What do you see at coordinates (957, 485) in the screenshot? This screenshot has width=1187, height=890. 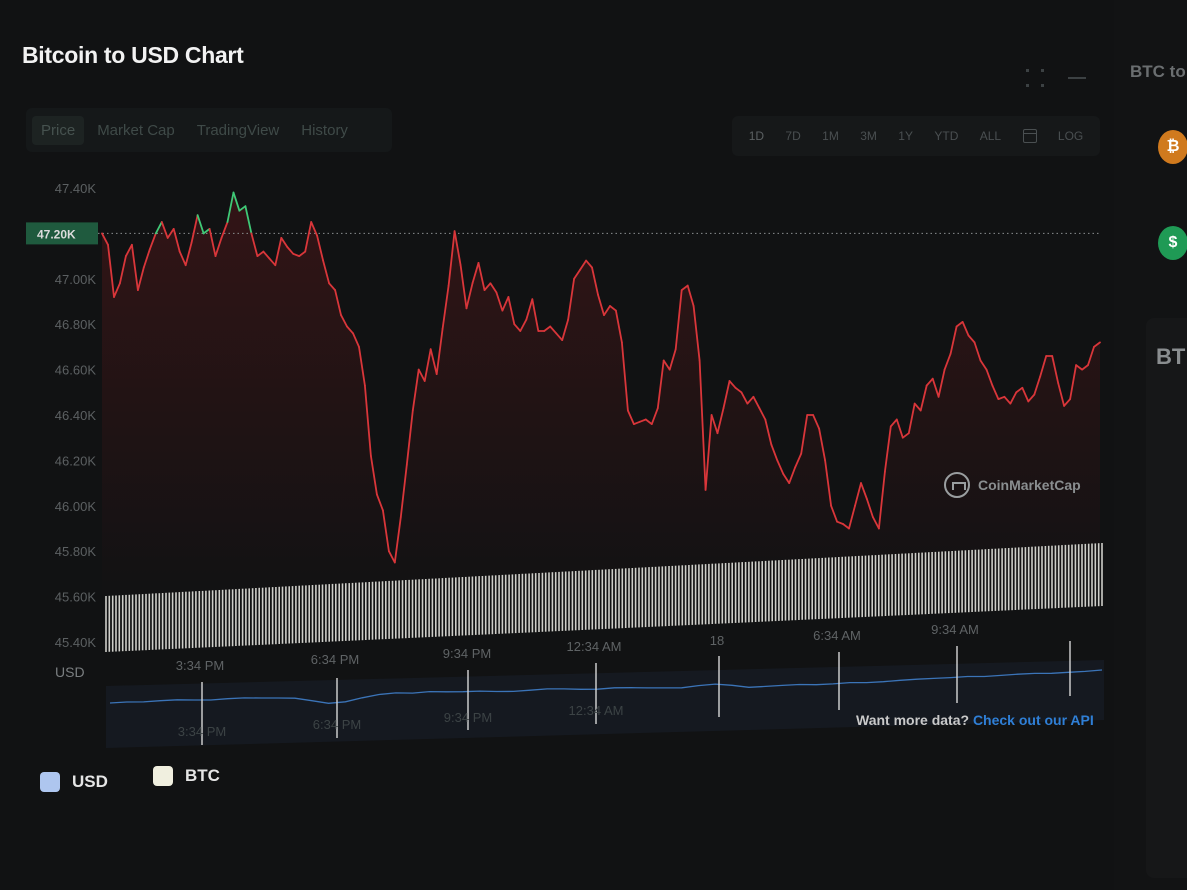 I see `coinmarketcap-logo-icon` at bounding box center [957, 485].